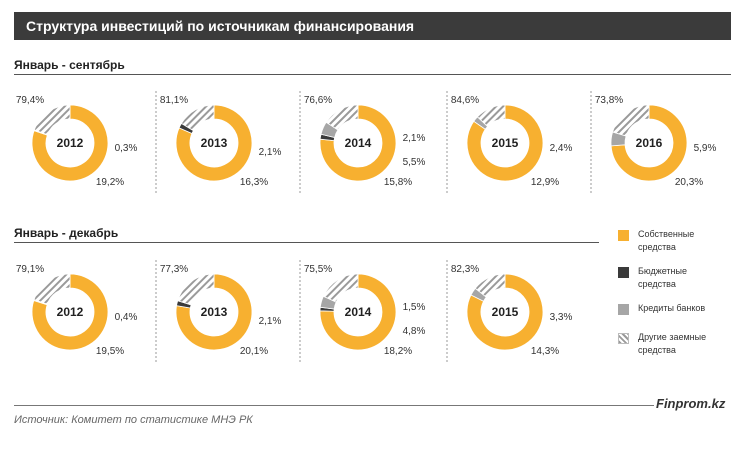  I want to click on value-label-own: 77,3%, so click(174, 269).